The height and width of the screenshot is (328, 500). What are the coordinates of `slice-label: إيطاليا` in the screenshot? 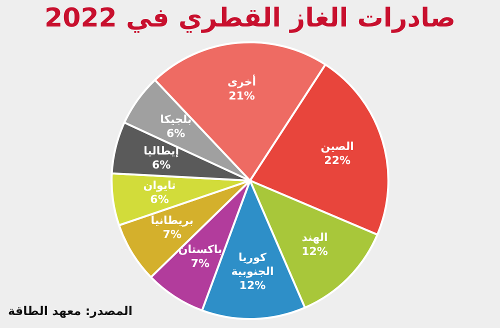 It's located at (162, 151).